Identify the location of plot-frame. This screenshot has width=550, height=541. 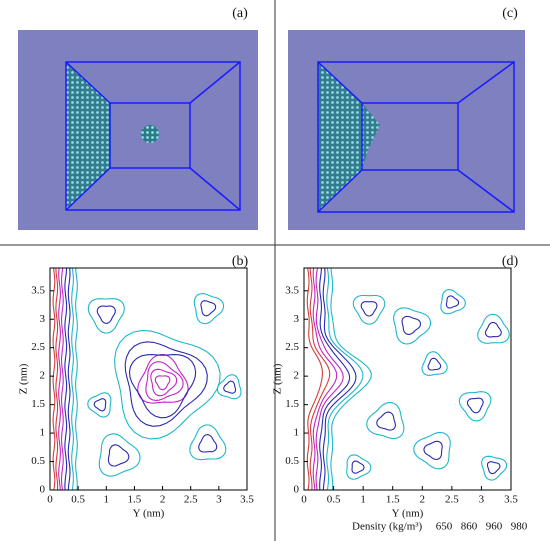
(148, 379).